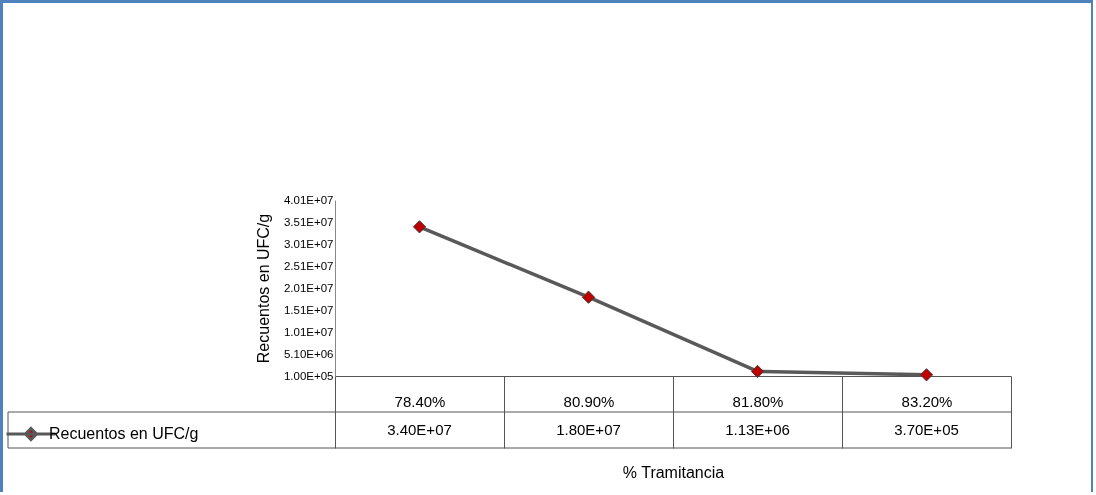 The image size is (1096, 495). Describe the element at coordinates (926, 429) in the screenshot. I see `data-label: 3.70E+05` at that location.